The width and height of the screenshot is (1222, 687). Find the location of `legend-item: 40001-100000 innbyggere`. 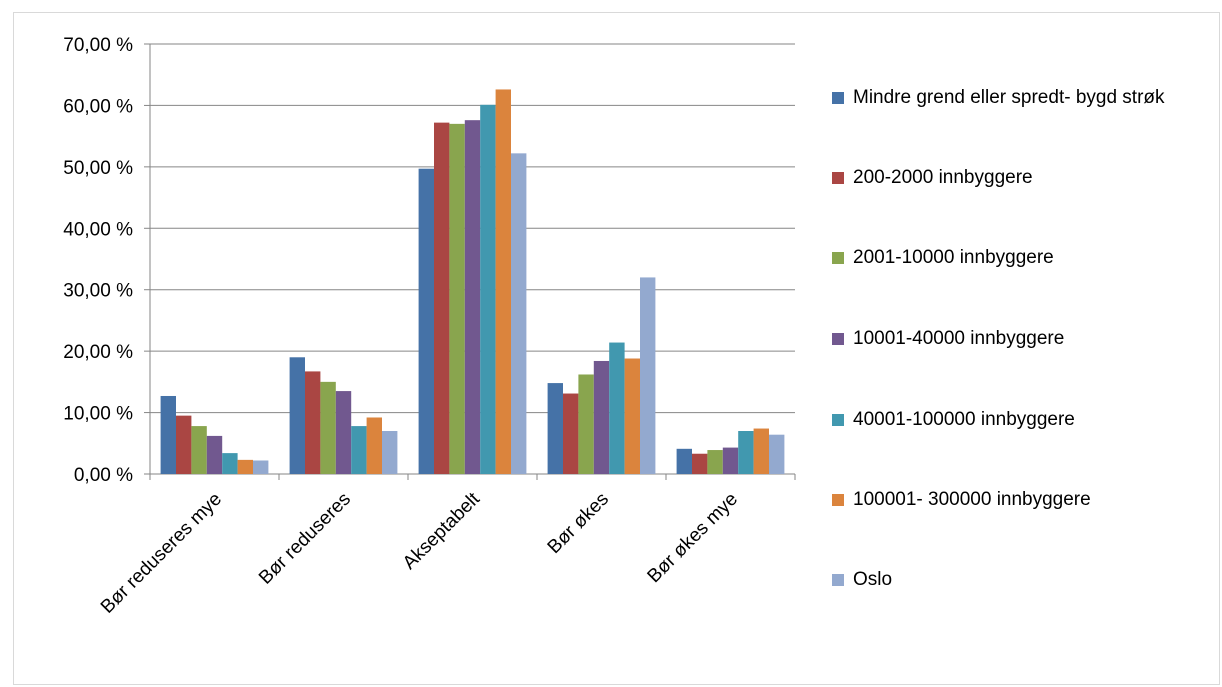

legend-item: 40001-100000 innbyggere is located at coordinates (1017, 420).